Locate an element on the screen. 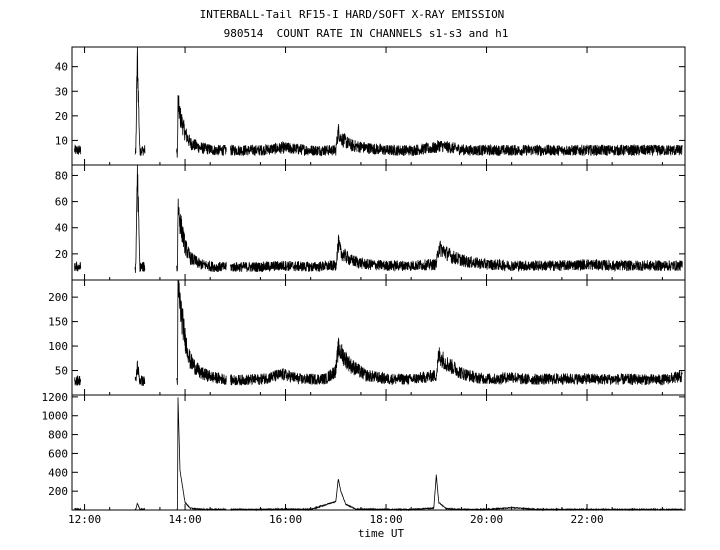 This screenshot has height=550, width=720. y-tick-label: 10 is located at coordinates (61, 140).